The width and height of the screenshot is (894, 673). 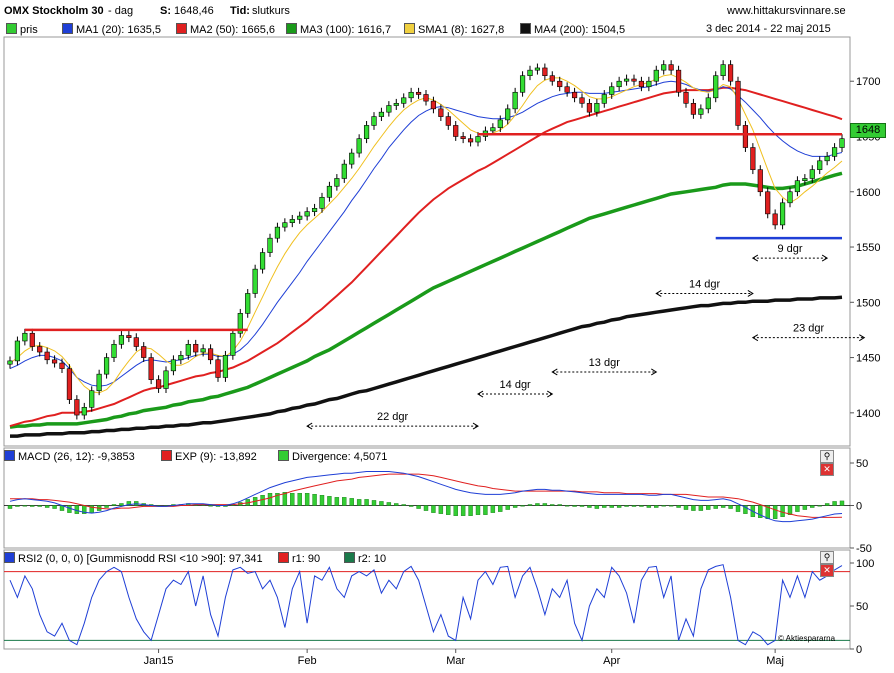 I want to click on rsi-legend-item: r1: 90, so click(x=299, y=558).